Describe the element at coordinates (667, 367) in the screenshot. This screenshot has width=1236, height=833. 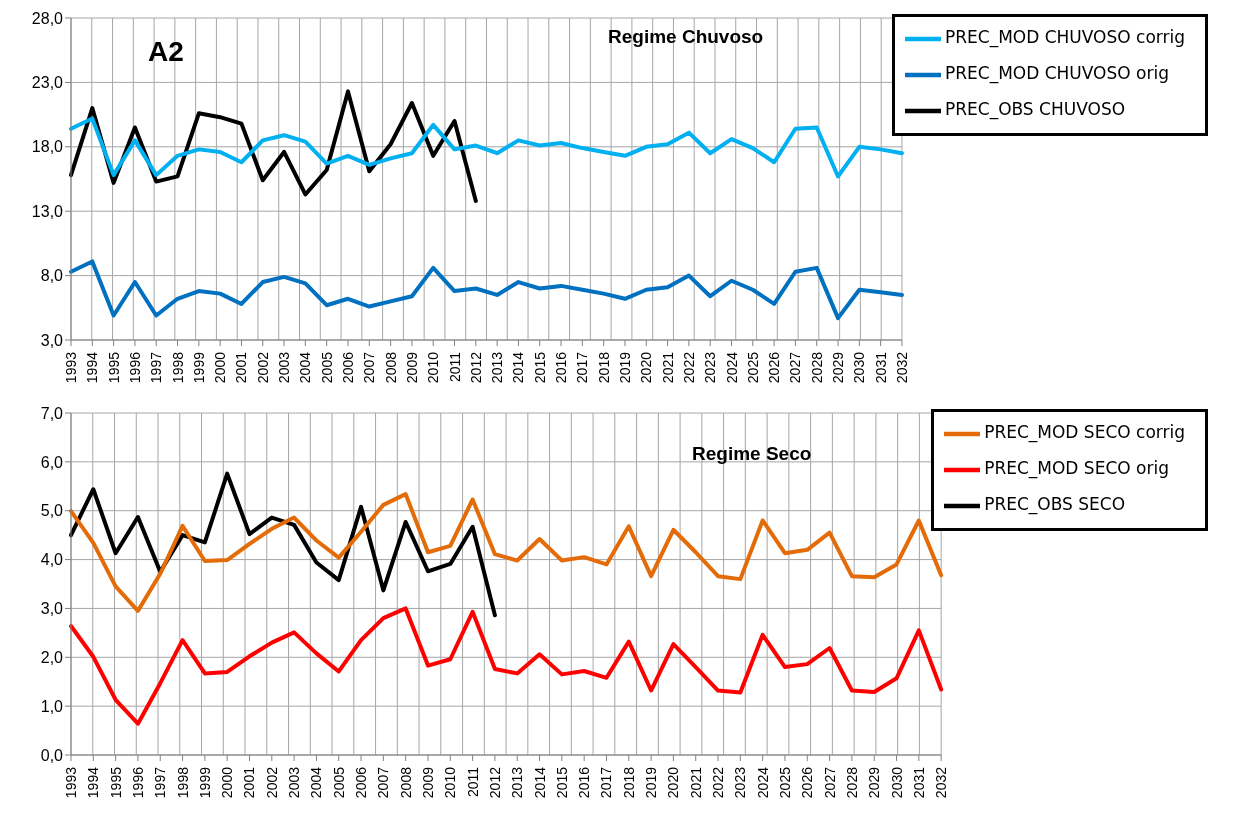
I see `x-tick-label: 2021` at that location.